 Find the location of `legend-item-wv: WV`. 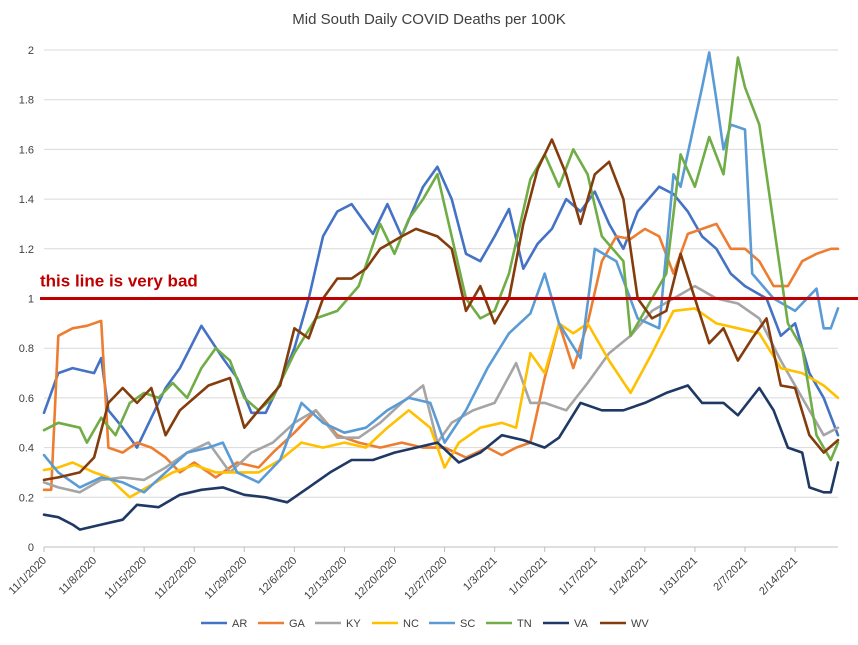

legend-item-wv: WV is located at coordinates (624, 624).